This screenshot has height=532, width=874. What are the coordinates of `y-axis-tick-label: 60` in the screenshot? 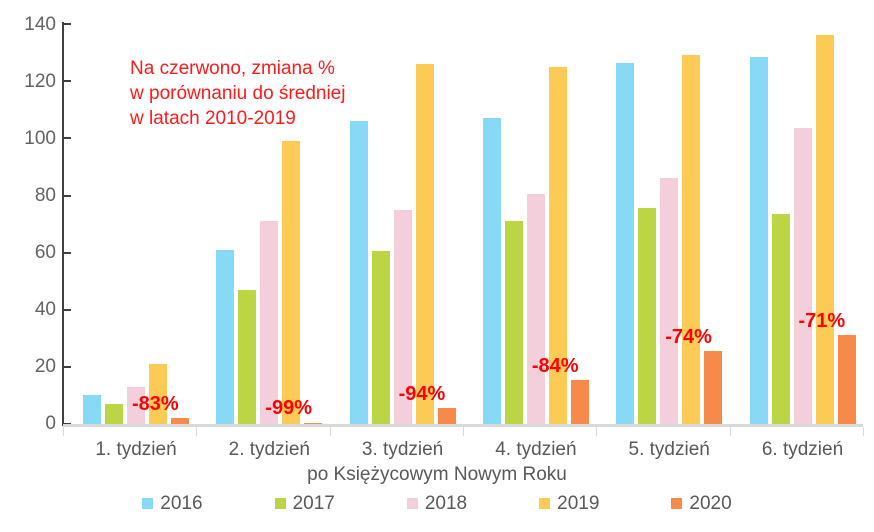 It's located at (45, 252).